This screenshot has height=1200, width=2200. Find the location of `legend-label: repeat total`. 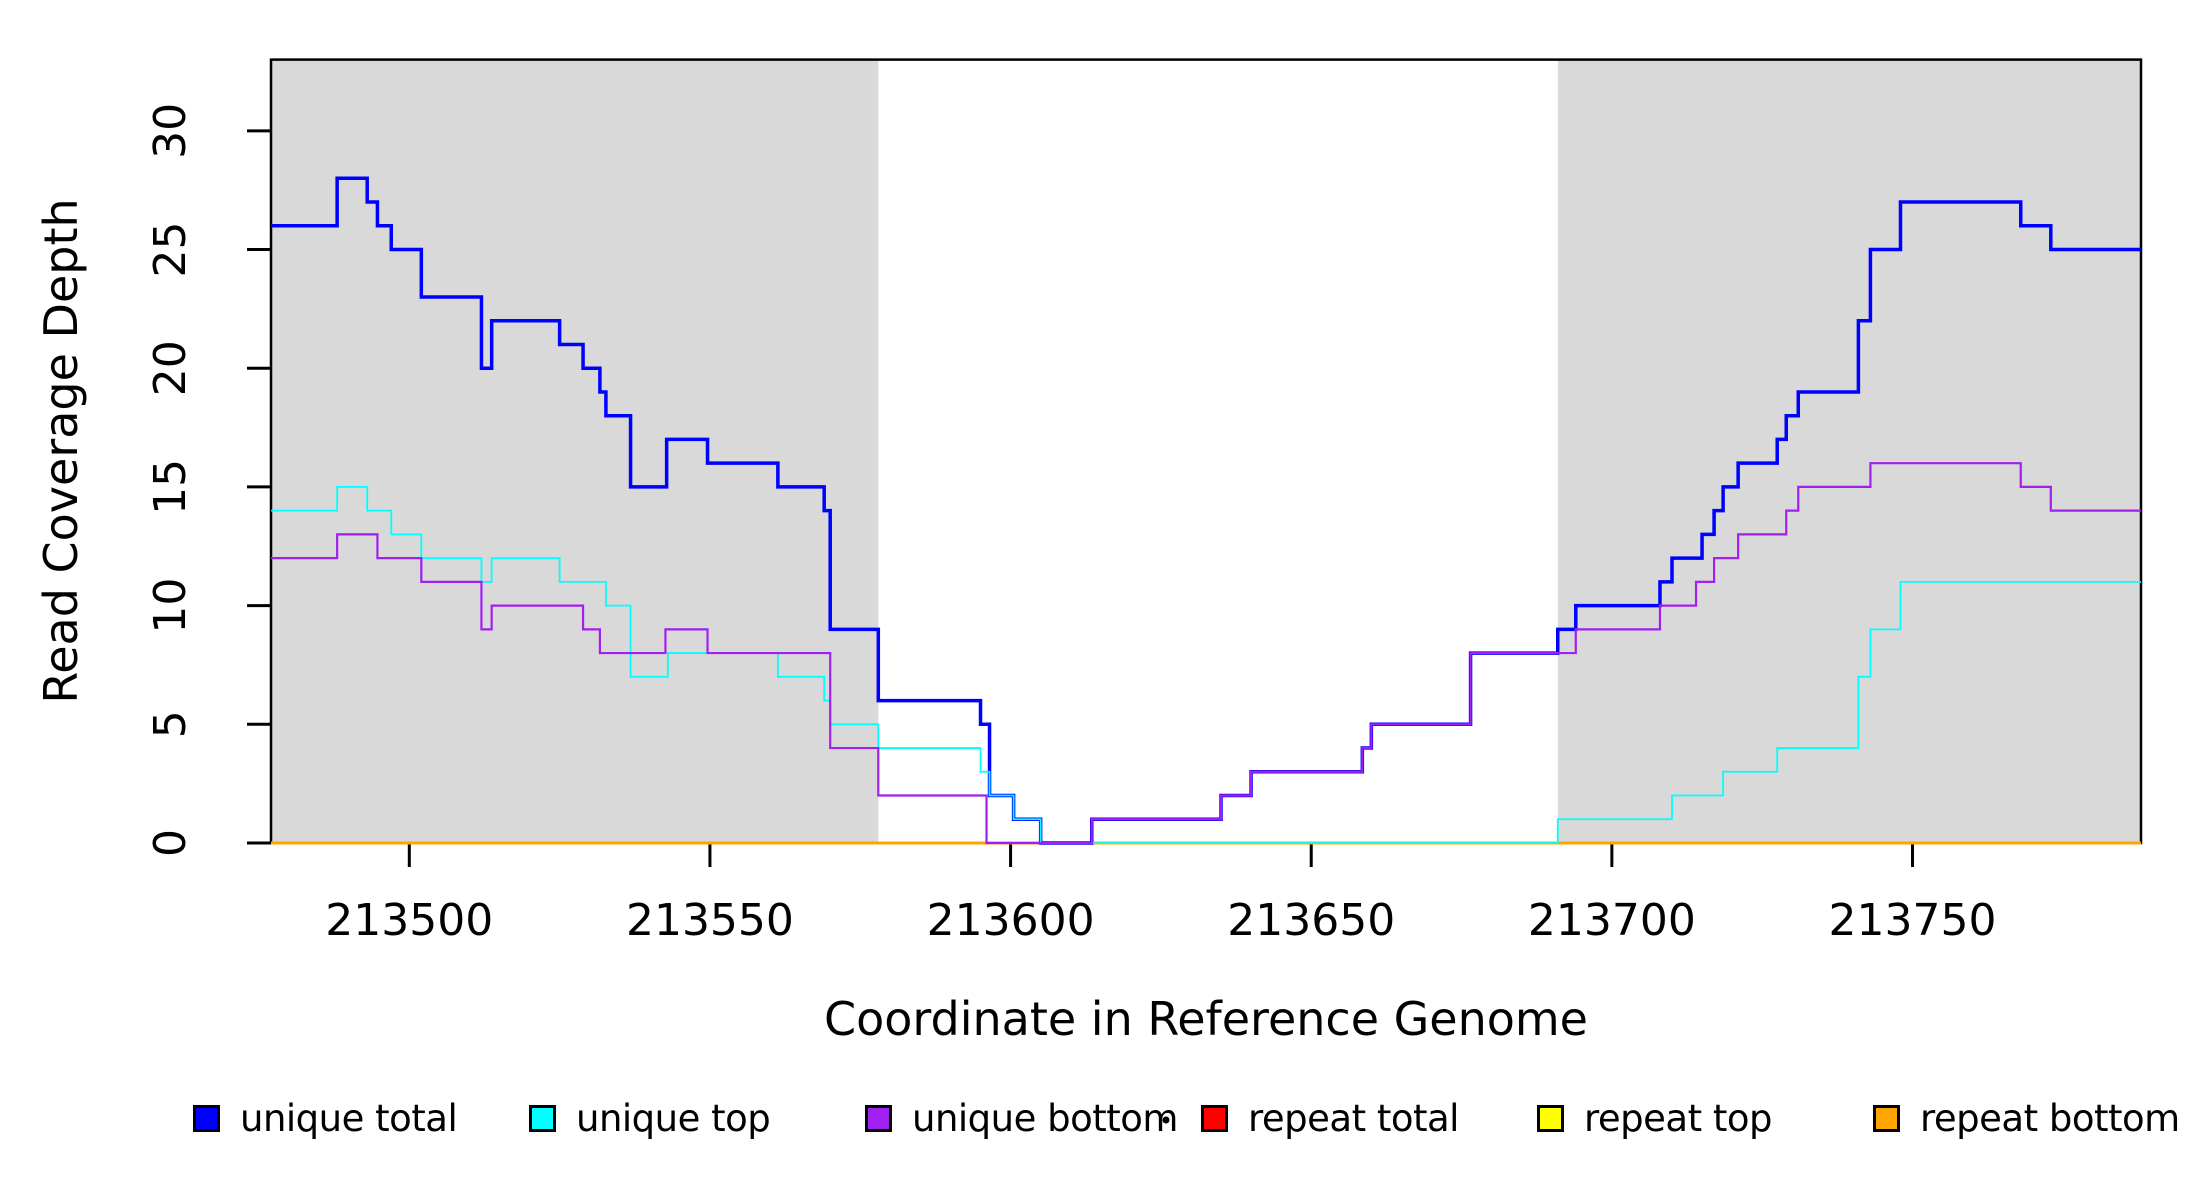

legend-label: repeat total is located at coordinates (1353, 1118).